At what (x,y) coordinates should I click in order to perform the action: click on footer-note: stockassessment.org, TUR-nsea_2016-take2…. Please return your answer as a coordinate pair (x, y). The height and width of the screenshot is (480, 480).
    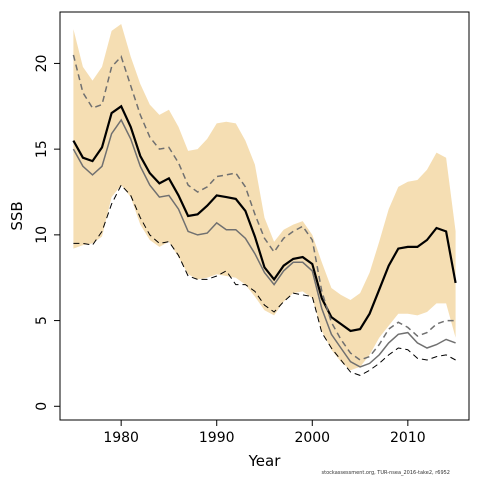
    Looking at the image, I should click on (385, 473).